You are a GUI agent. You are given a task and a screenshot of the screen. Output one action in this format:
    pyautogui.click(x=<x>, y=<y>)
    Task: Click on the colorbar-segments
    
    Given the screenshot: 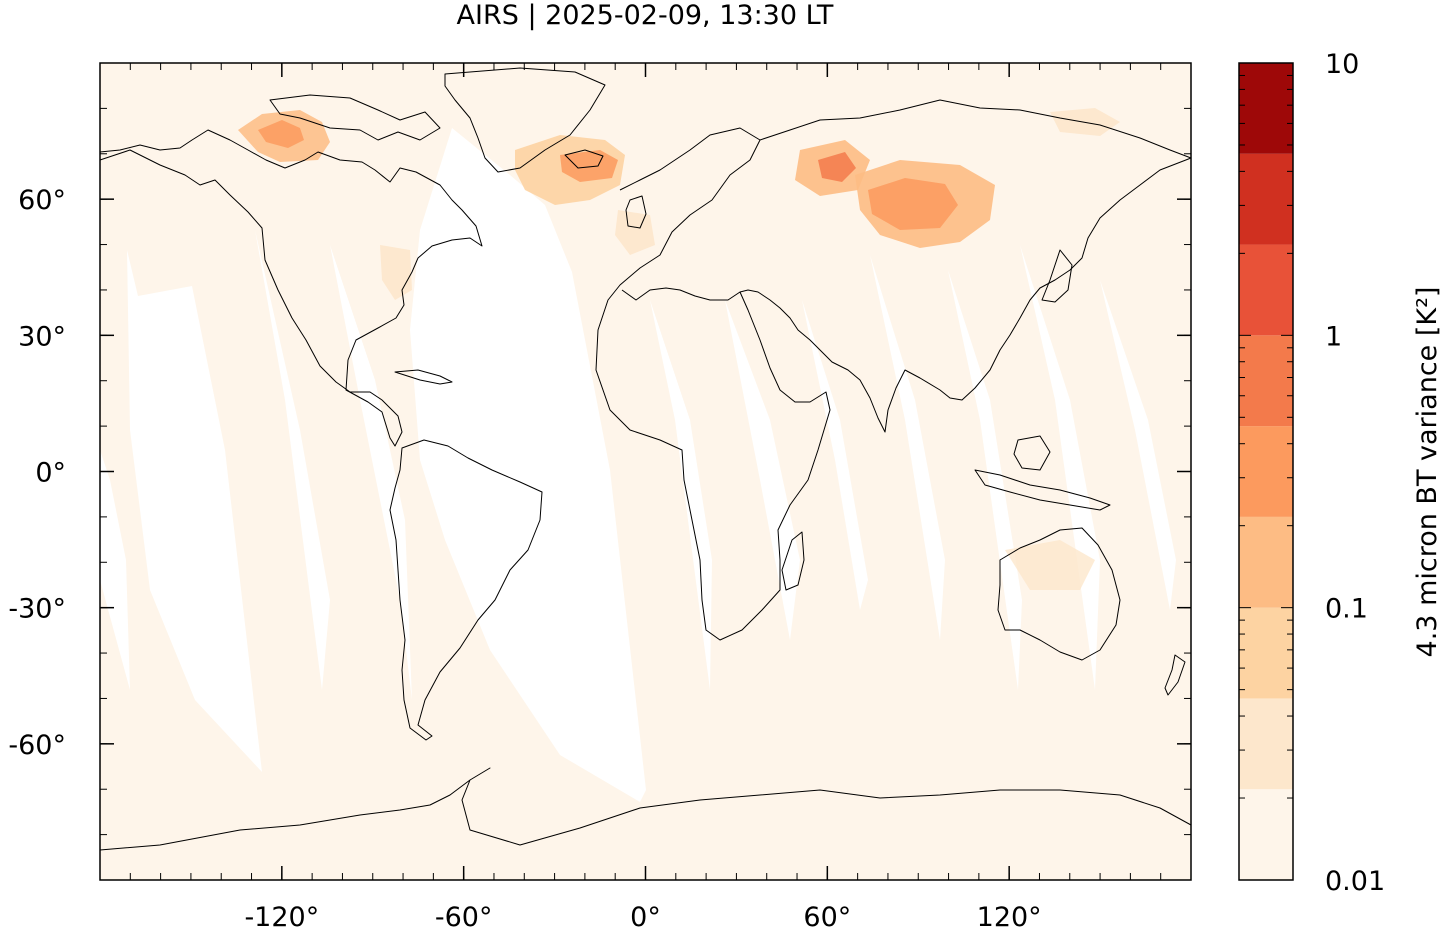 What is the action you would take?
    pyautogui.click(x=1266, y=471)
    